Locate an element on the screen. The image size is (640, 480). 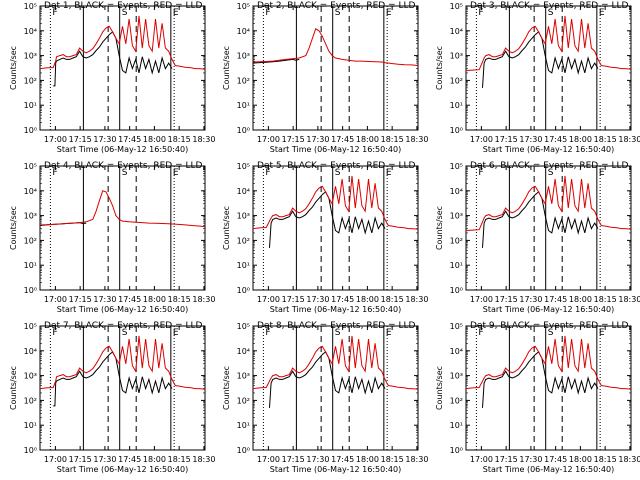
panel-title: Det 1, BLACK = Events, RED = LLD is located at coordinates (123, 6).